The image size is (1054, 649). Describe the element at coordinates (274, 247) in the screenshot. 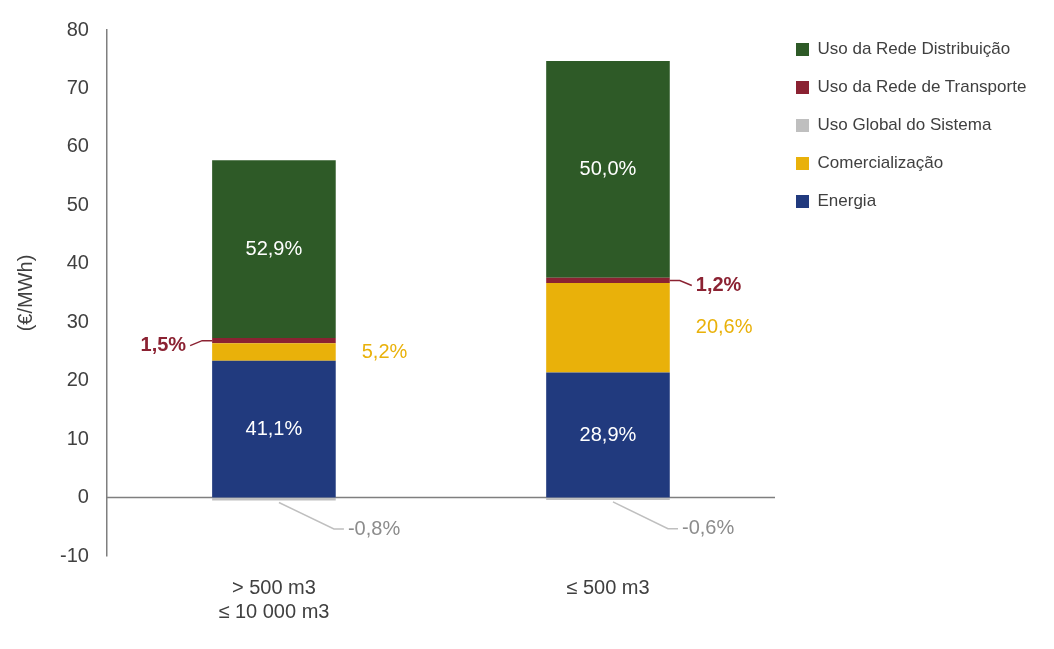

I see `annotation: 52,9%` at that location.